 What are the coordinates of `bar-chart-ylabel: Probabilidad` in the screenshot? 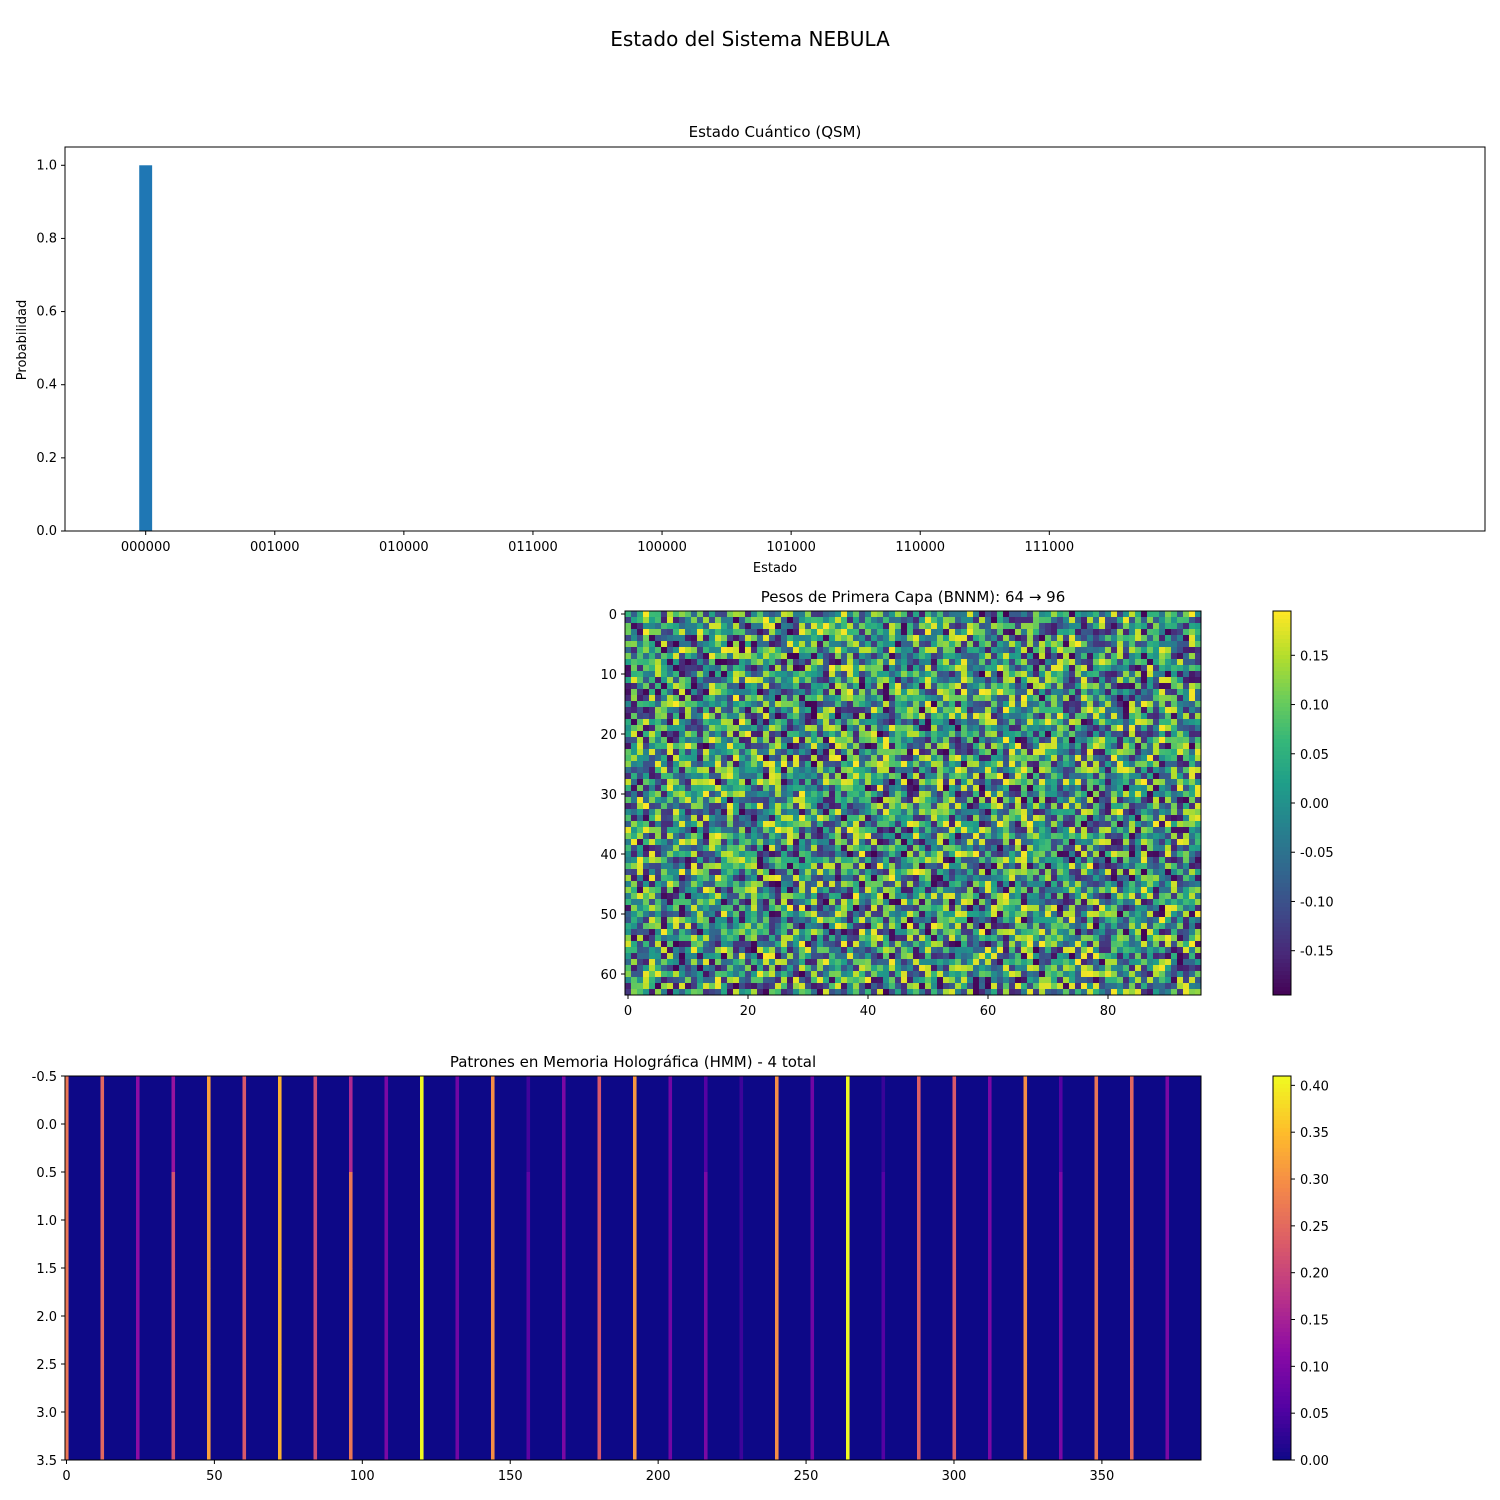 It's located at (22, 340).